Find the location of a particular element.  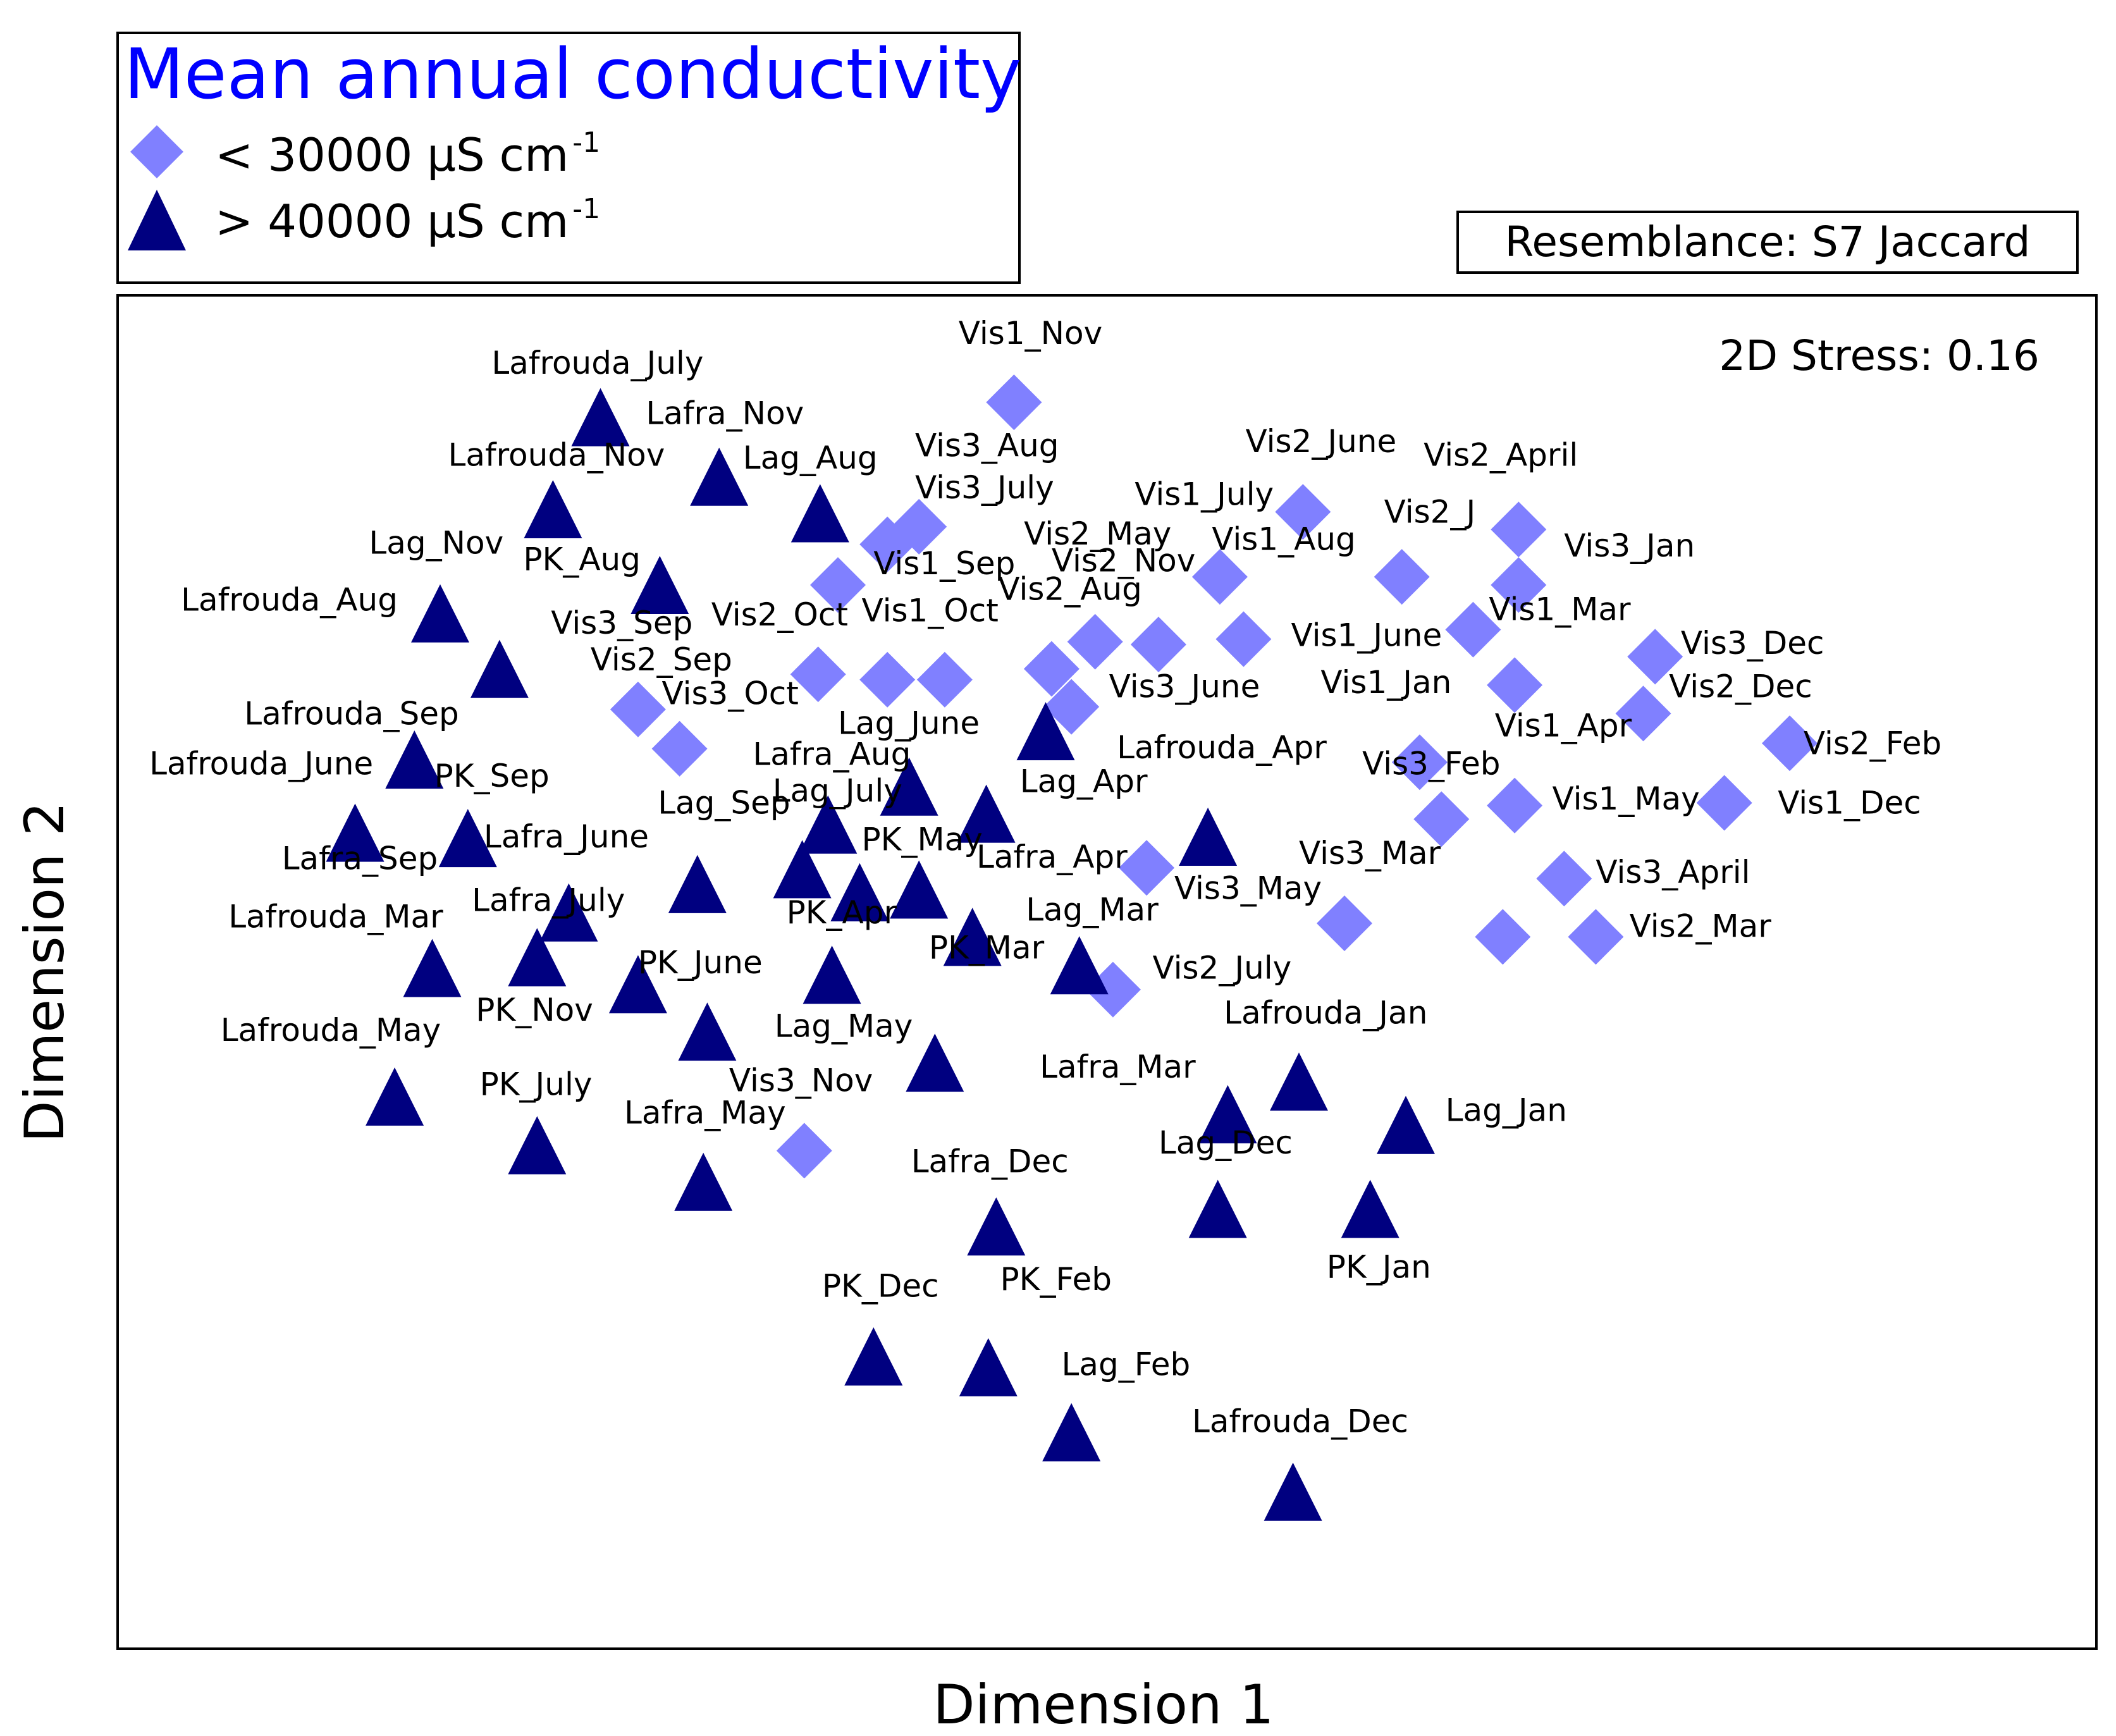

point-label: Vis3_Mar is located at coordinates (1370, 853).